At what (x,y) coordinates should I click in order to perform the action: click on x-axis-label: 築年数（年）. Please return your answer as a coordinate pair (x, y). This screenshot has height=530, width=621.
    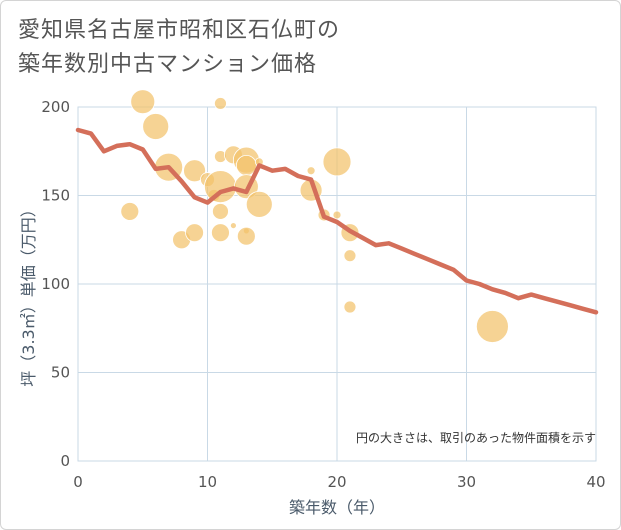
    Looking at the image, I should click on (337, 507).